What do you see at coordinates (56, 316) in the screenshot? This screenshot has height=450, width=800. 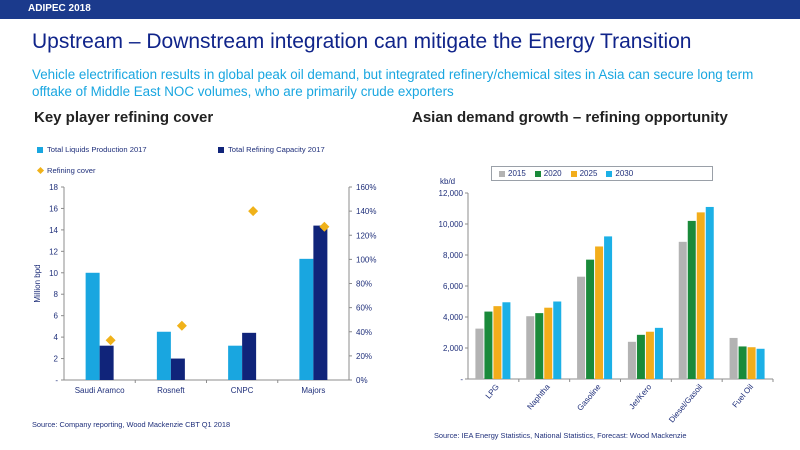 I see `left-y-tick-label: 6` at bounding box center [56, 316].